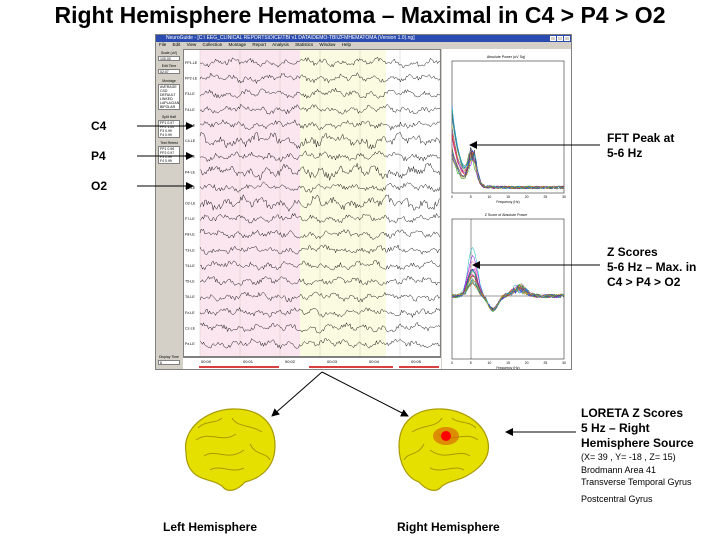 This screenshot has height=540, width=720. What do you see at coordinates (632, 413) in the screenshot?
I see `loreta-title-line: LORETA Z Scores` at bounding box center [632, 413].